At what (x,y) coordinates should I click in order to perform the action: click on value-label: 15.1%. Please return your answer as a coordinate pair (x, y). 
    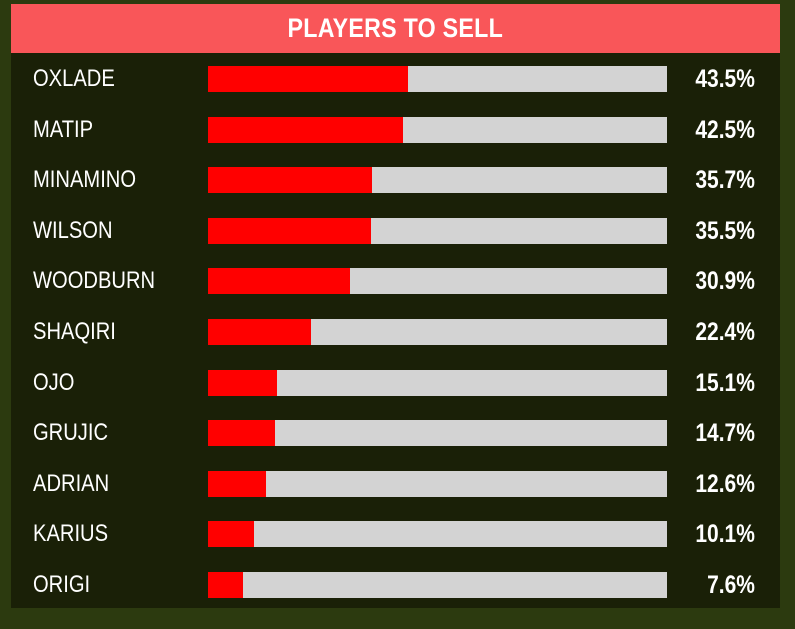
    Looking at the image, I should click on (725, 382).